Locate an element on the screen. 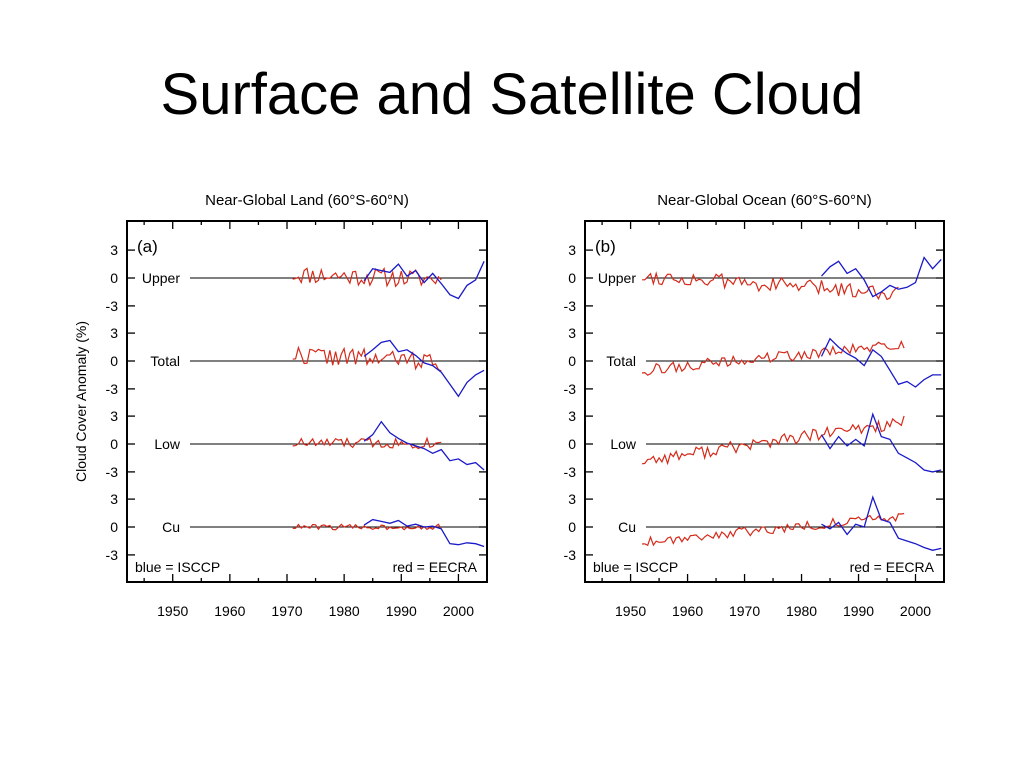 This screenshot has height=768, width=1024. slide-title: Surface and Satellite Cloud is located at coordinates (512, 94).